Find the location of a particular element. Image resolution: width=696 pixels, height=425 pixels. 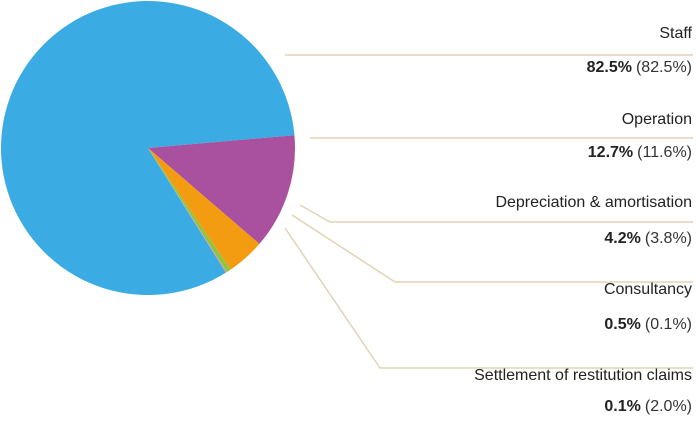

prior-value: (11.6%) is located at coordinates (664, 152).